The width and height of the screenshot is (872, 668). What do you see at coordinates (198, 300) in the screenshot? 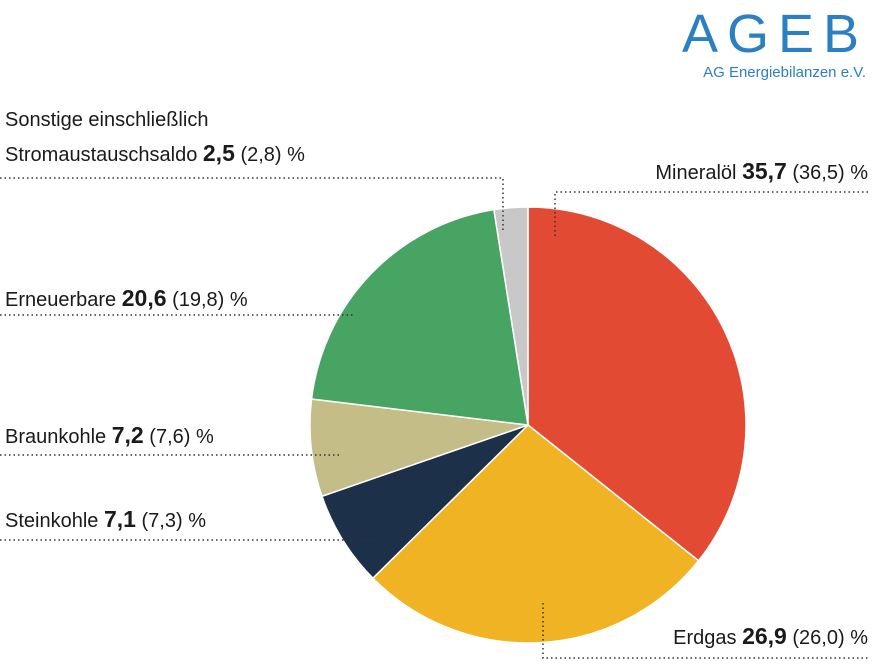
I see `previous-label: (19,8)` at bounding box center [198, 300].